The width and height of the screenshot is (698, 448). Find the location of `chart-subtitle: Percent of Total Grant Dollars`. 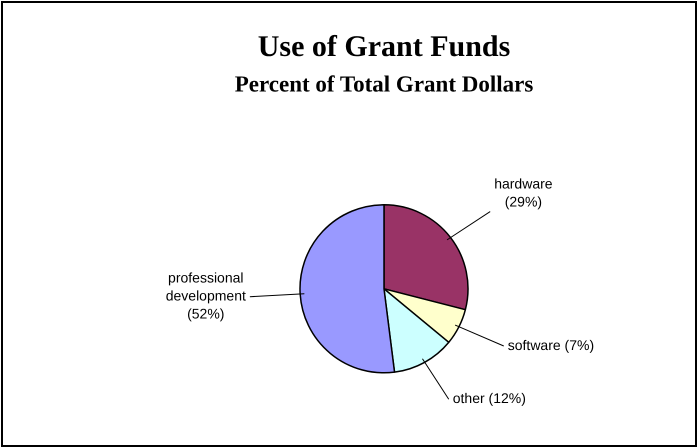

chart-subtitle: Percent of Total Grant Dollars is located at coordinates (384, 84).